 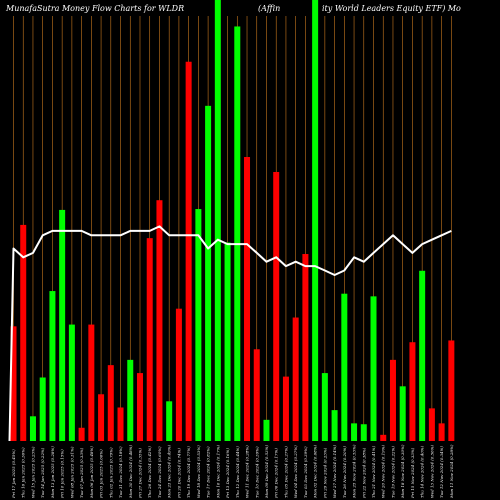 I want to click on x-tick-label: Wed 18 Dec 2024 (0.53%), so click(x=198, y=471).